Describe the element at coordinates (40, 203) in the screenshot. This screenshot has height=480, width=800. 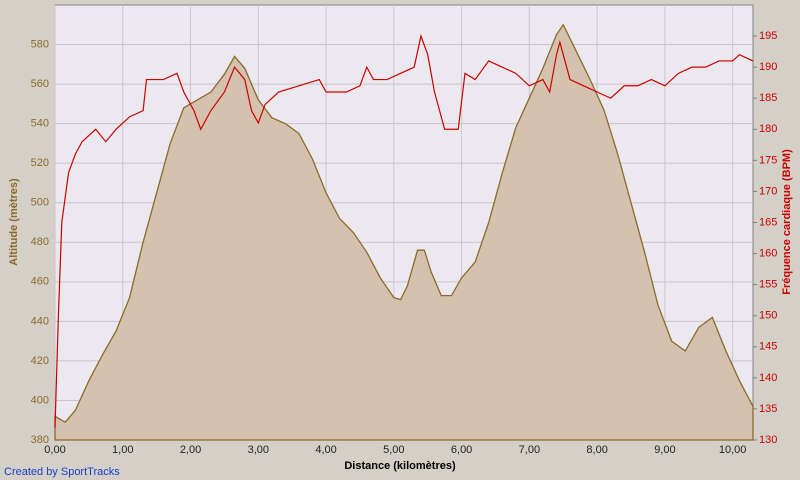
I see `y-tick-label: 500` at that location.